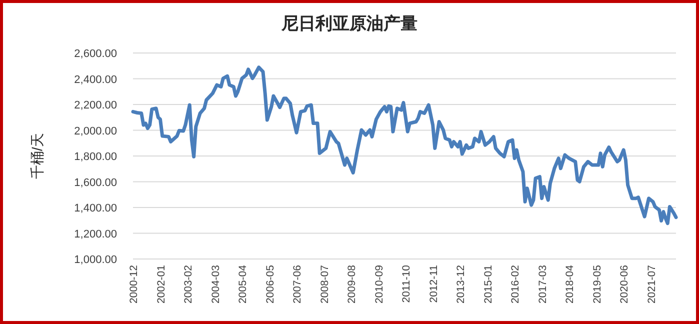 Image resolution: width=699 pixels, height=324 pixels. What do you see at coordinates (597, 284) in the screenshot?
I see `x-tick-label: 2019-05` at bounding box center [597, 284].